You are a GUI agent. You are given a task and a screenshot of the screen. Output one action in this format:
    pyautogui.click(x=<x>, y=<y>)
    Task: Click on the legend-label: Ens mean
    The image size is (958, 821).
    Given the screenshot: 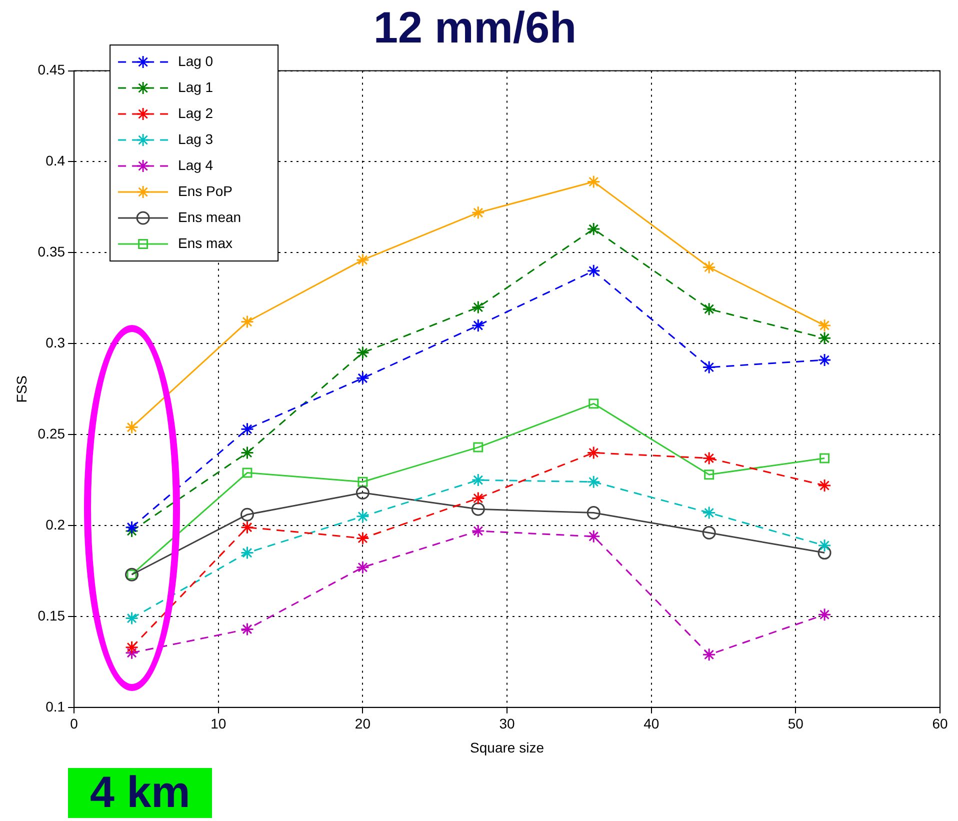 What is the action you would take?
    pyautogui.click(x=210, y=216)
    